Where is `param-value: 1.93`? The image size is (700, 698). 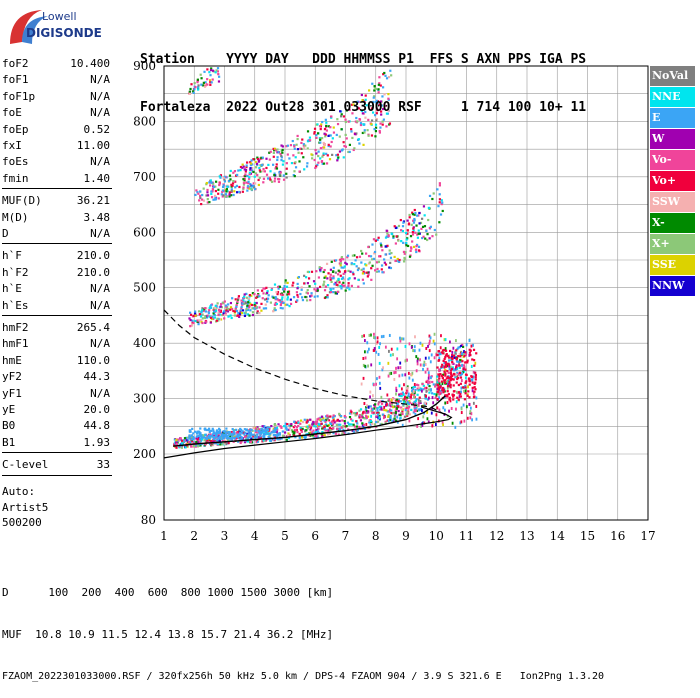
param-value: 1.93 is located at coordinates (97, 442).